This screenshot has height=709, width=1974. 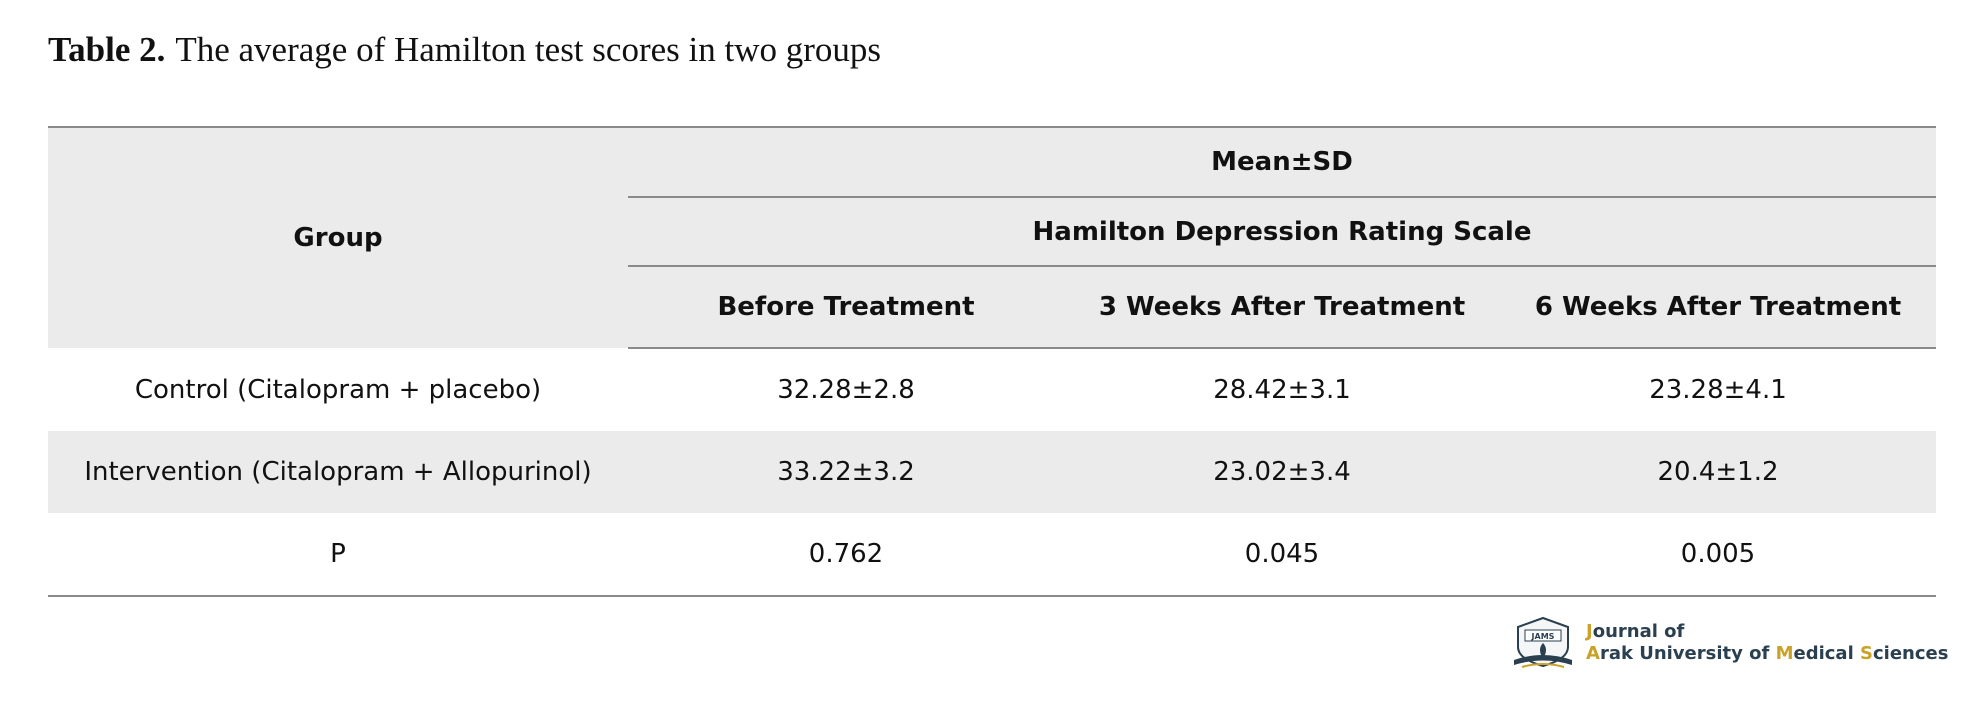 What do you see at coordinates (1282, 555) in the screenshot?
I see `table-cell: 0.045` at bounding box center [1282, 555].